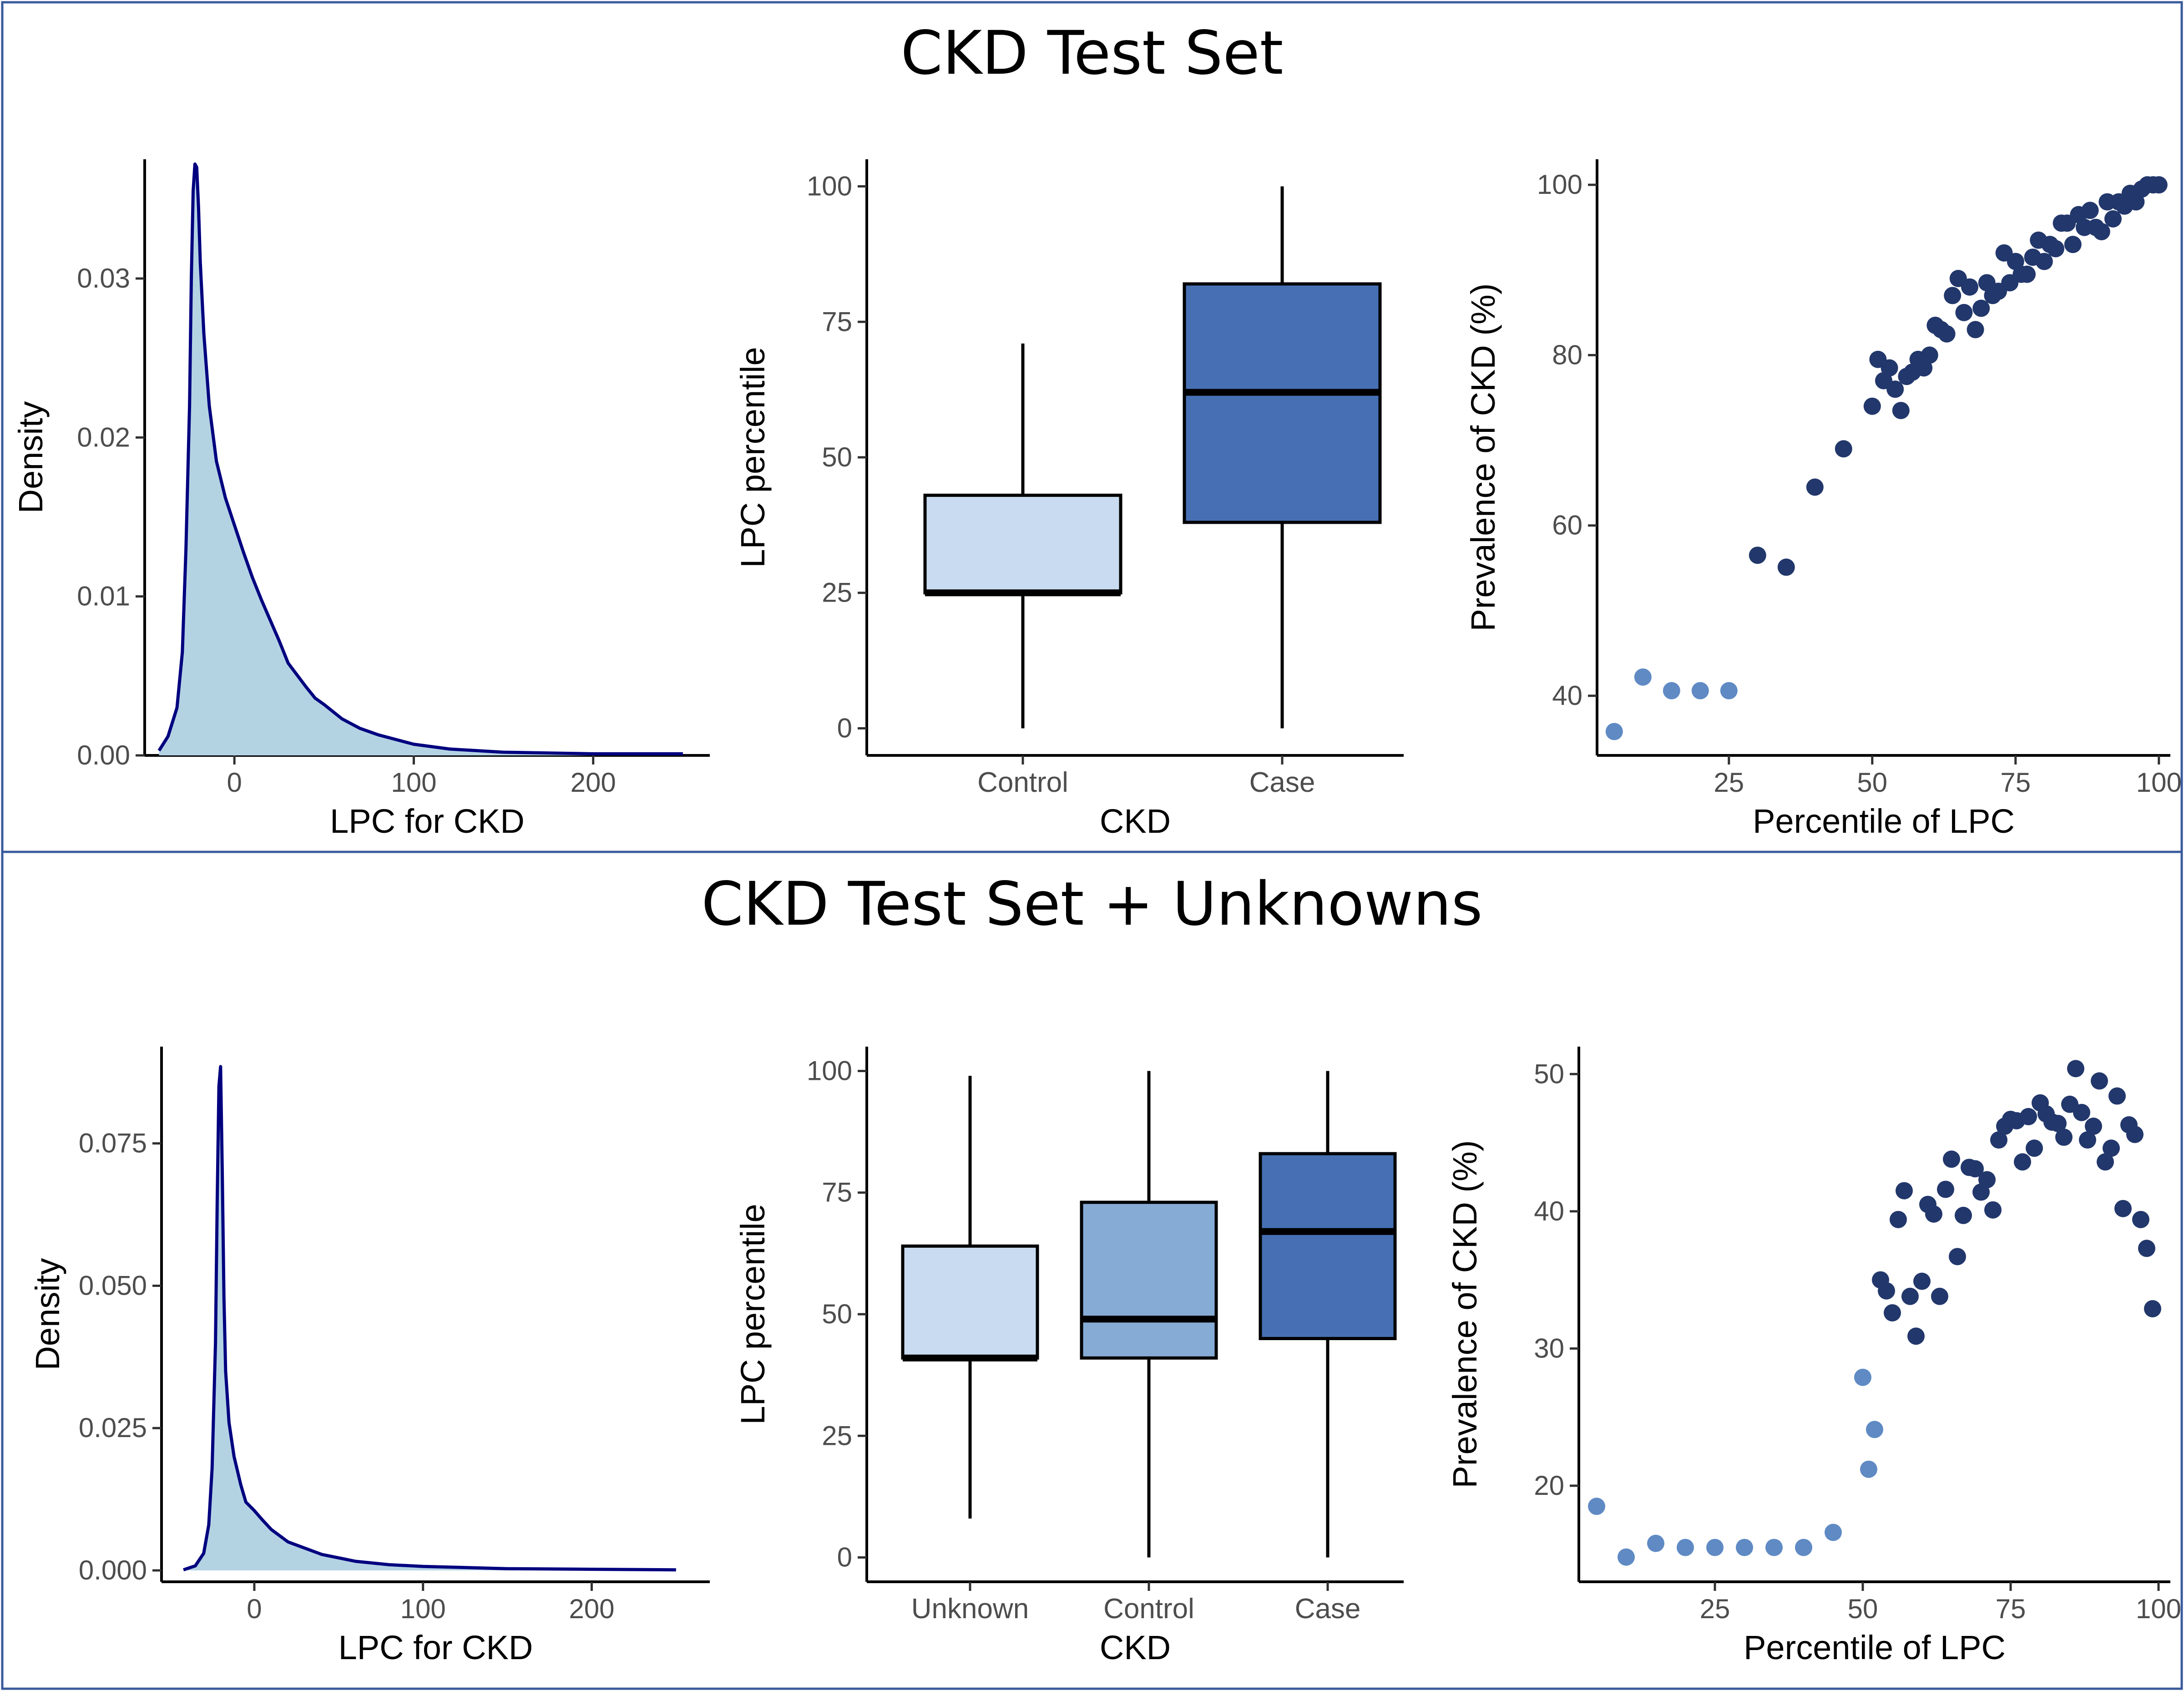  I want to click on y-tick-label: 30, so click(1549, 1348).